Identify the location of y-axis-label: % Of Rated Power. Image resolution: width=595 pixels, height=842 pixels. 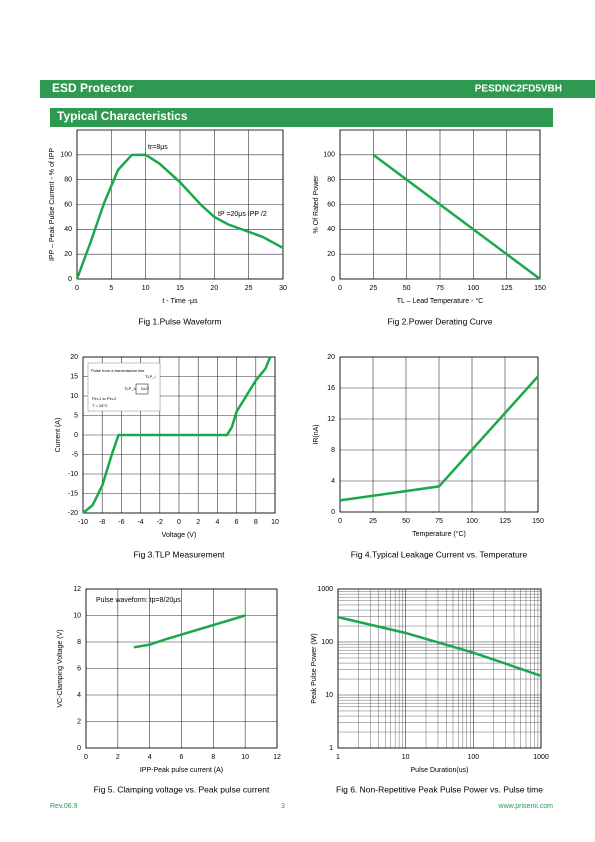
(316, 204).